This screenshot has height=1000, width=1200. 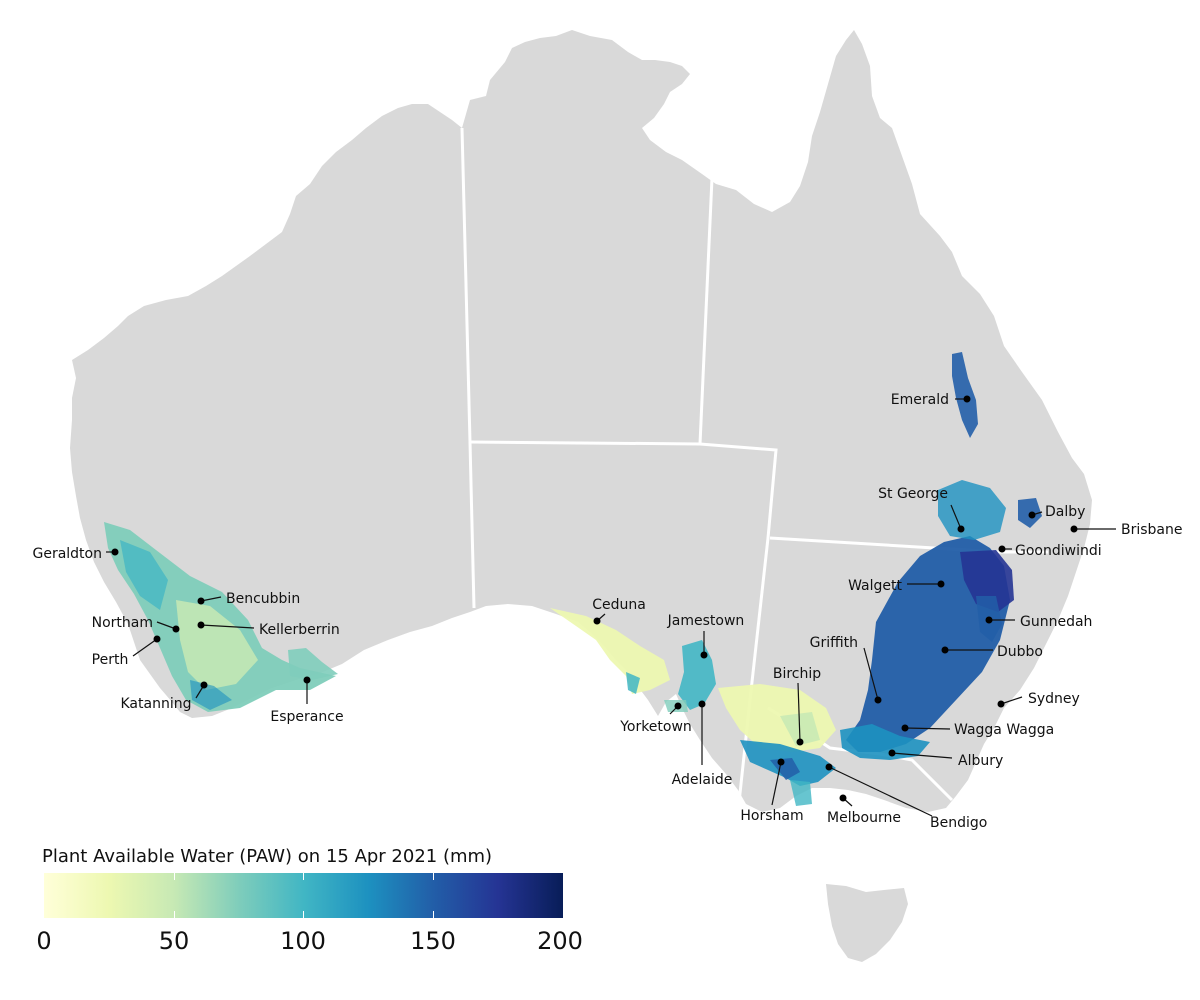 What do you see at coordinates (306, 717) in the screenshot?
I see `place-label: Esperance` at bounding box center [306, 717].